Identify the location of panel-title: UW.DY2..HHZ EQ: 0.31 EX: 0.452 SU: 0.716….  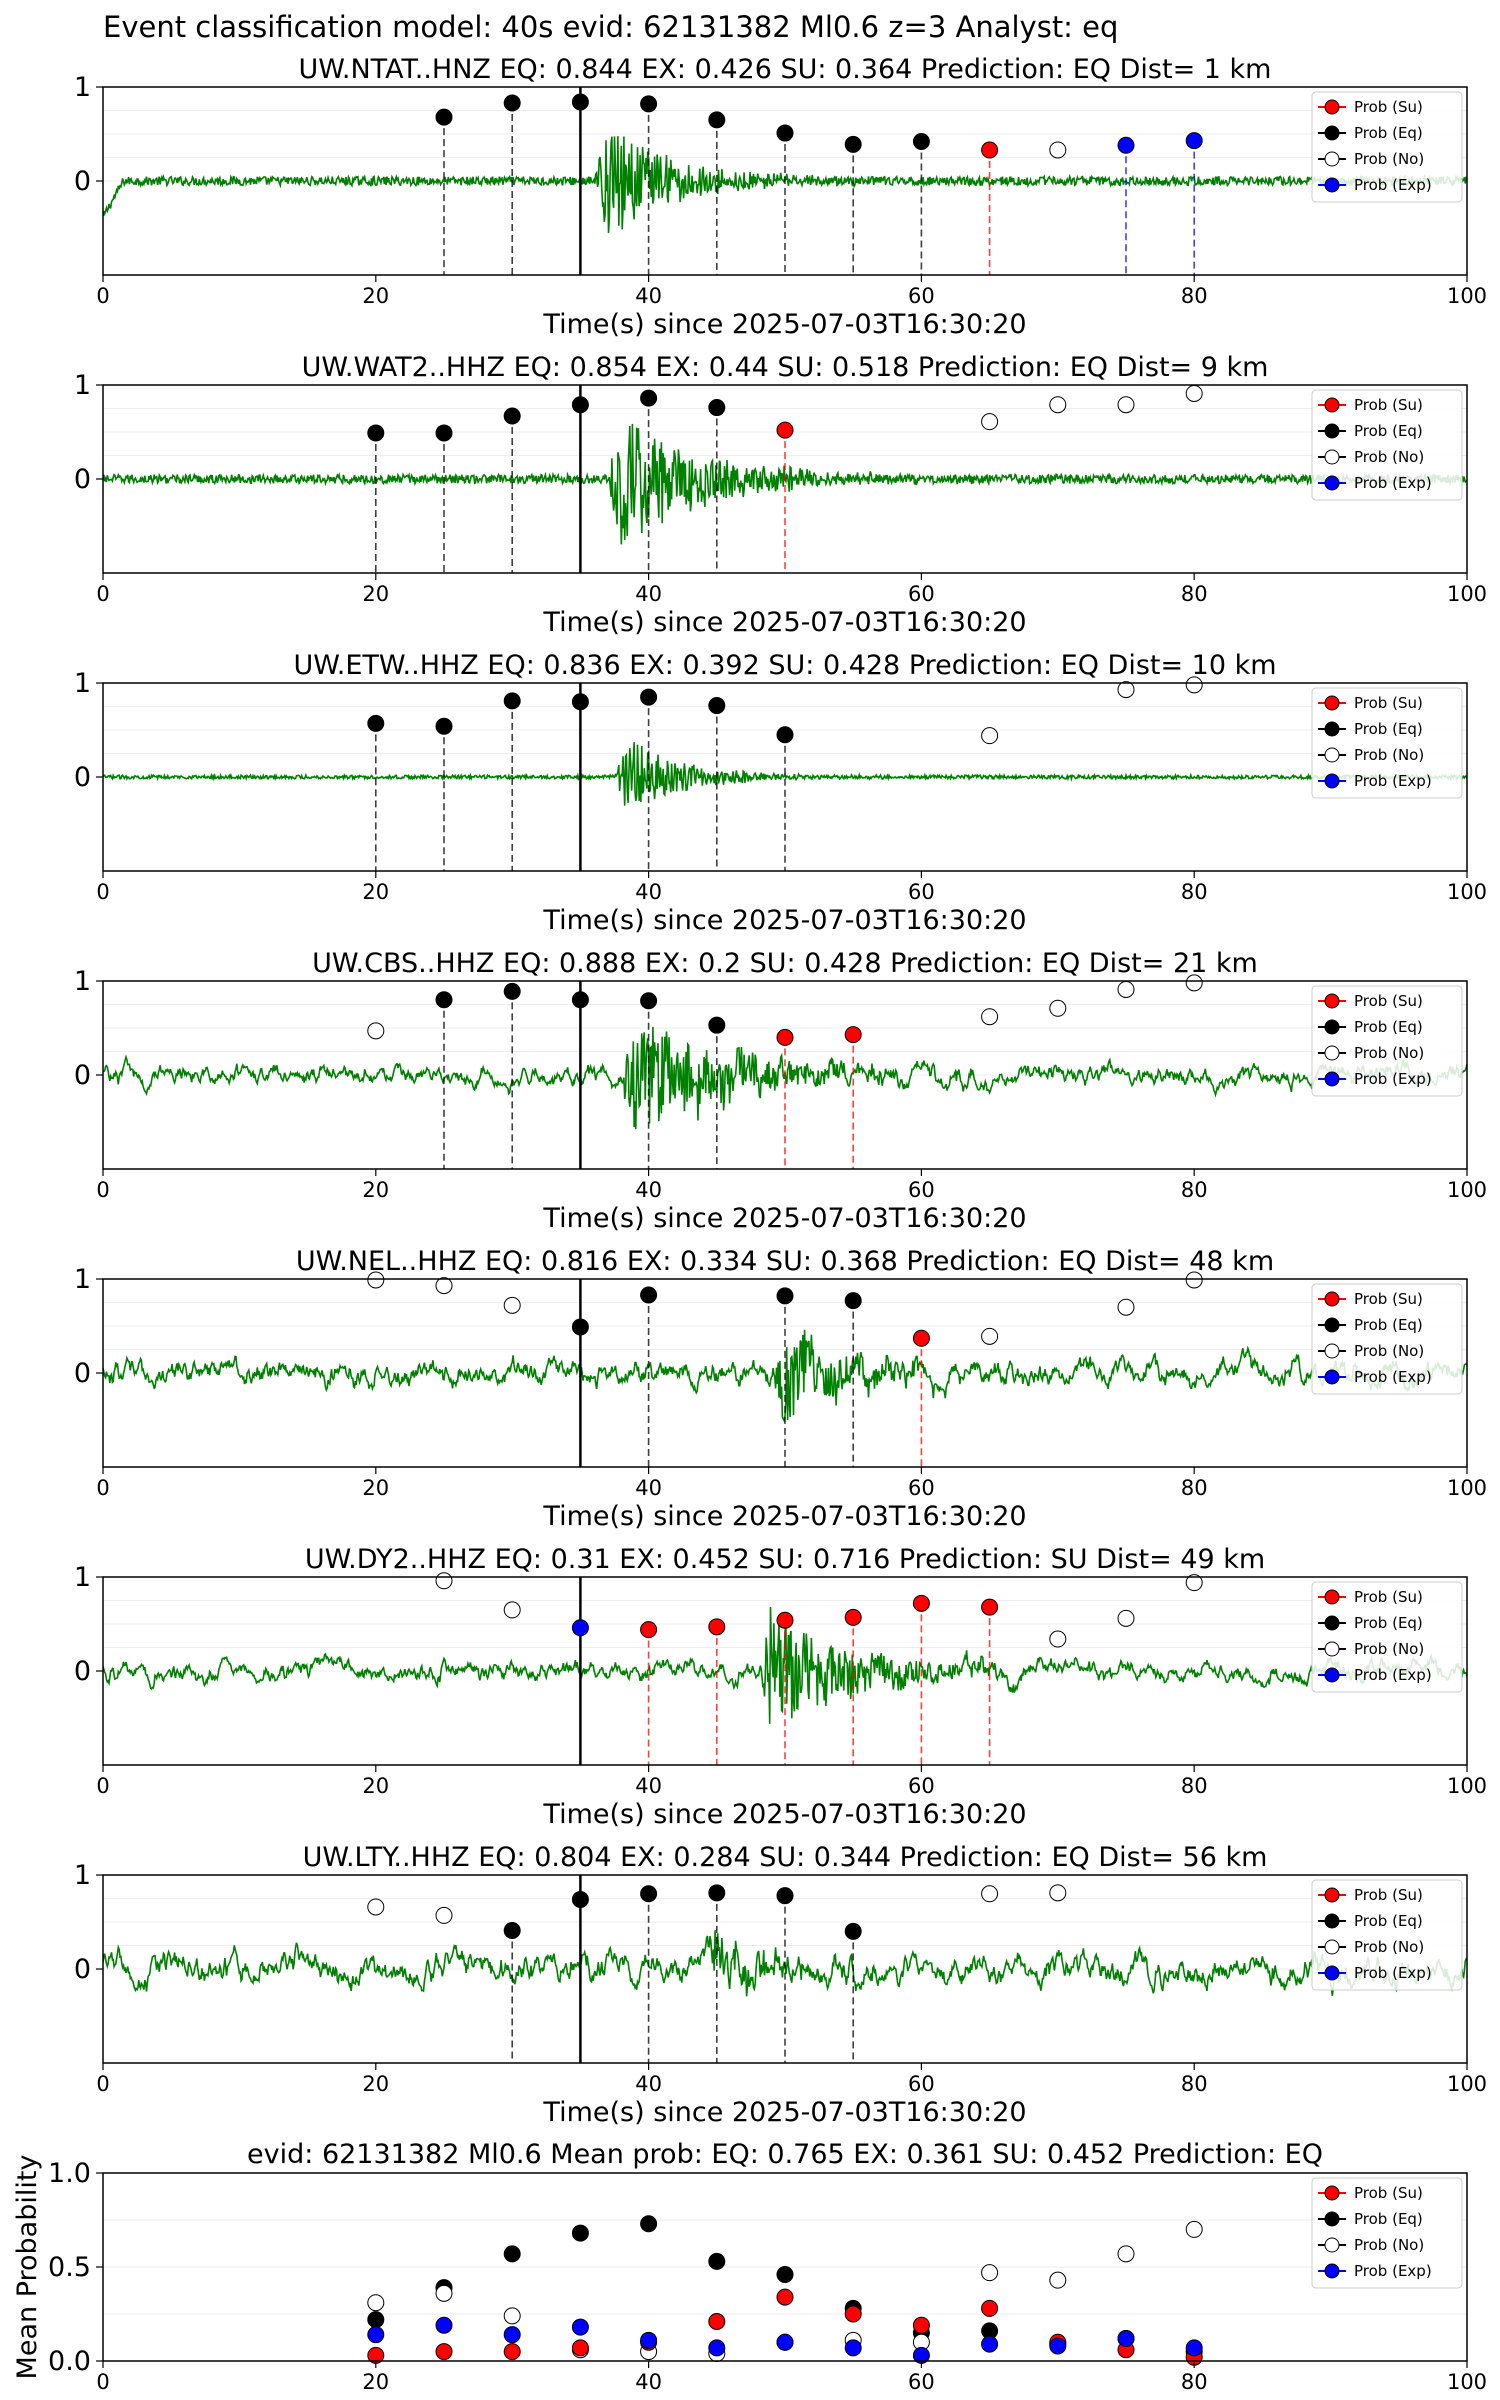
(785, 1559).